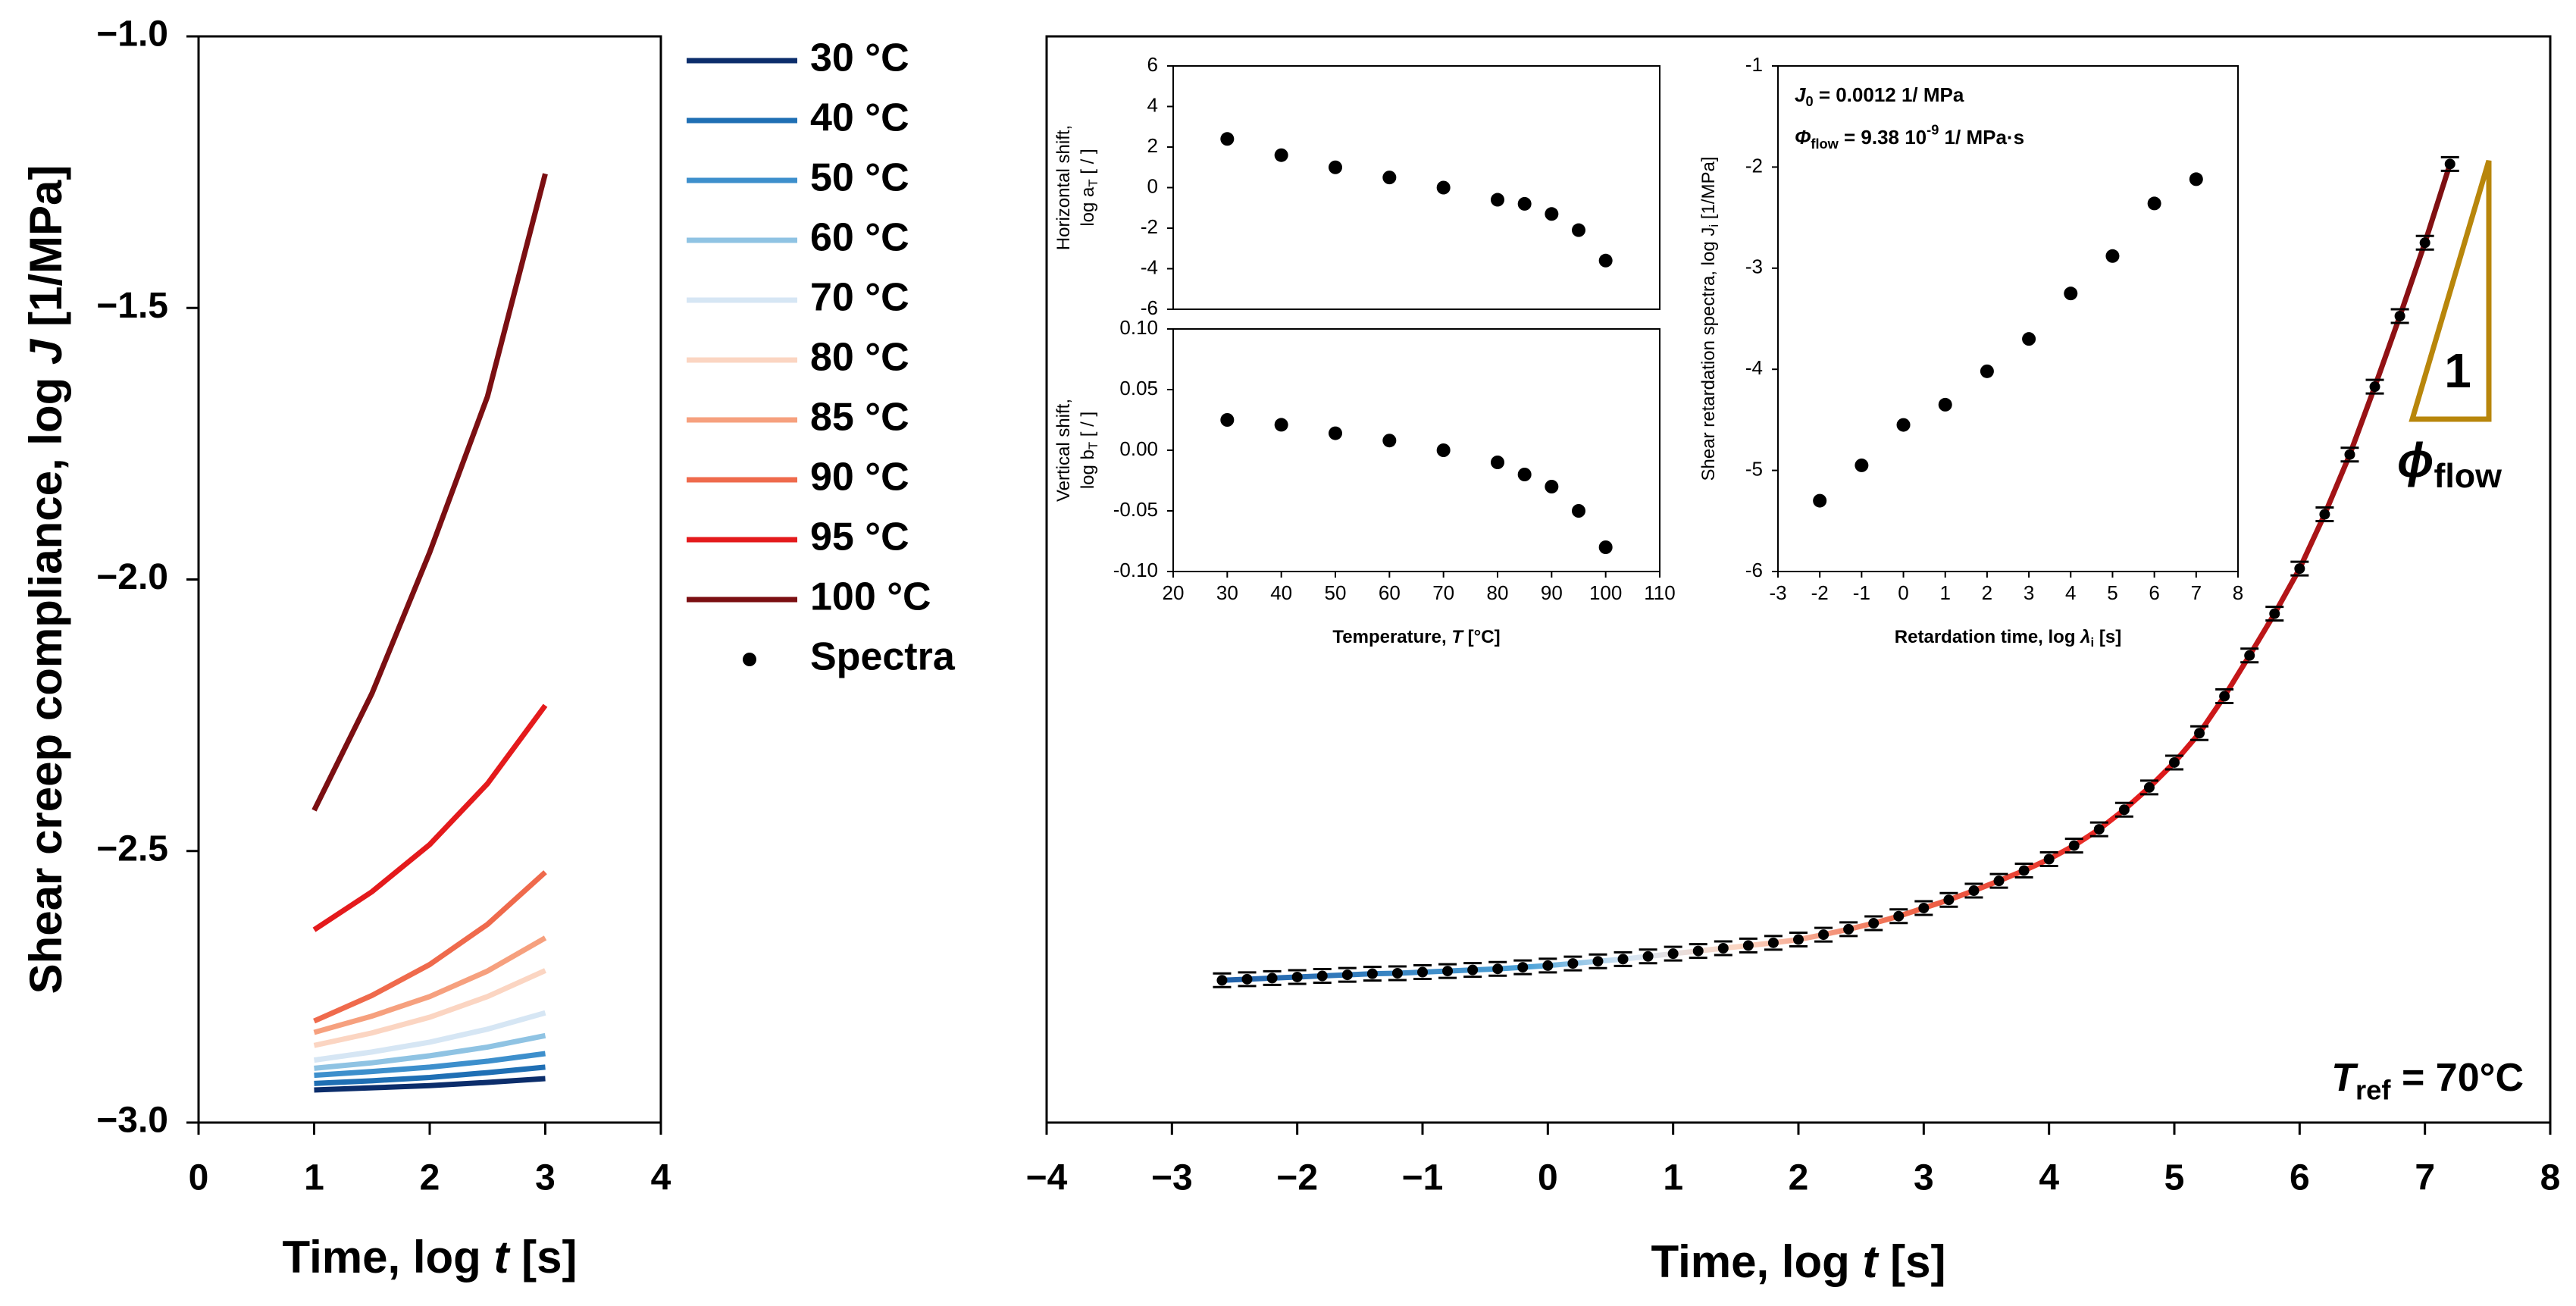  Describe the element at coordinates (1047, 1178) in the screenshot. I see `x-tick-label: −4` at that location.